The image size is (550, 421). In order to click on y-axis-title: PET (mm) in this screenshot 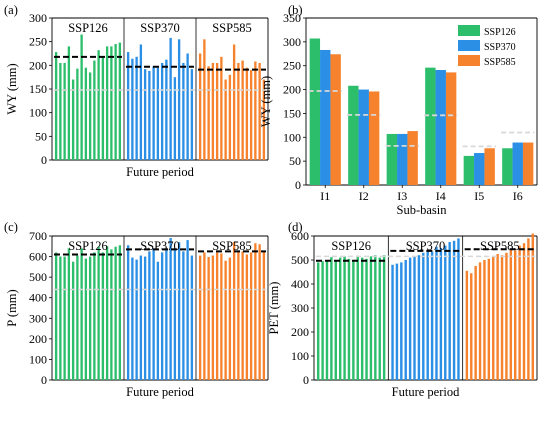, I will do `click(274, 308)`.